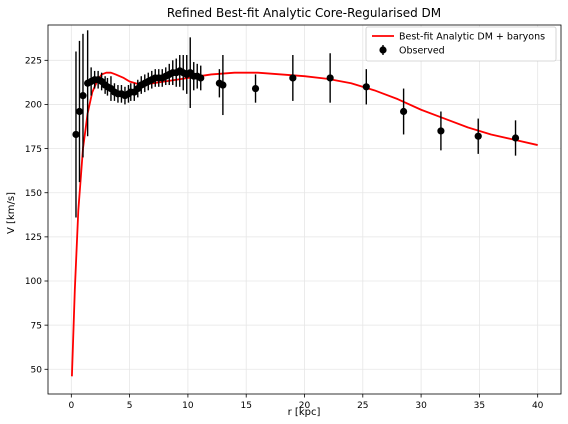 The width and height of the screenshot is (568, 424). I want to click on x-tick-label: 20, so click(305, 406).